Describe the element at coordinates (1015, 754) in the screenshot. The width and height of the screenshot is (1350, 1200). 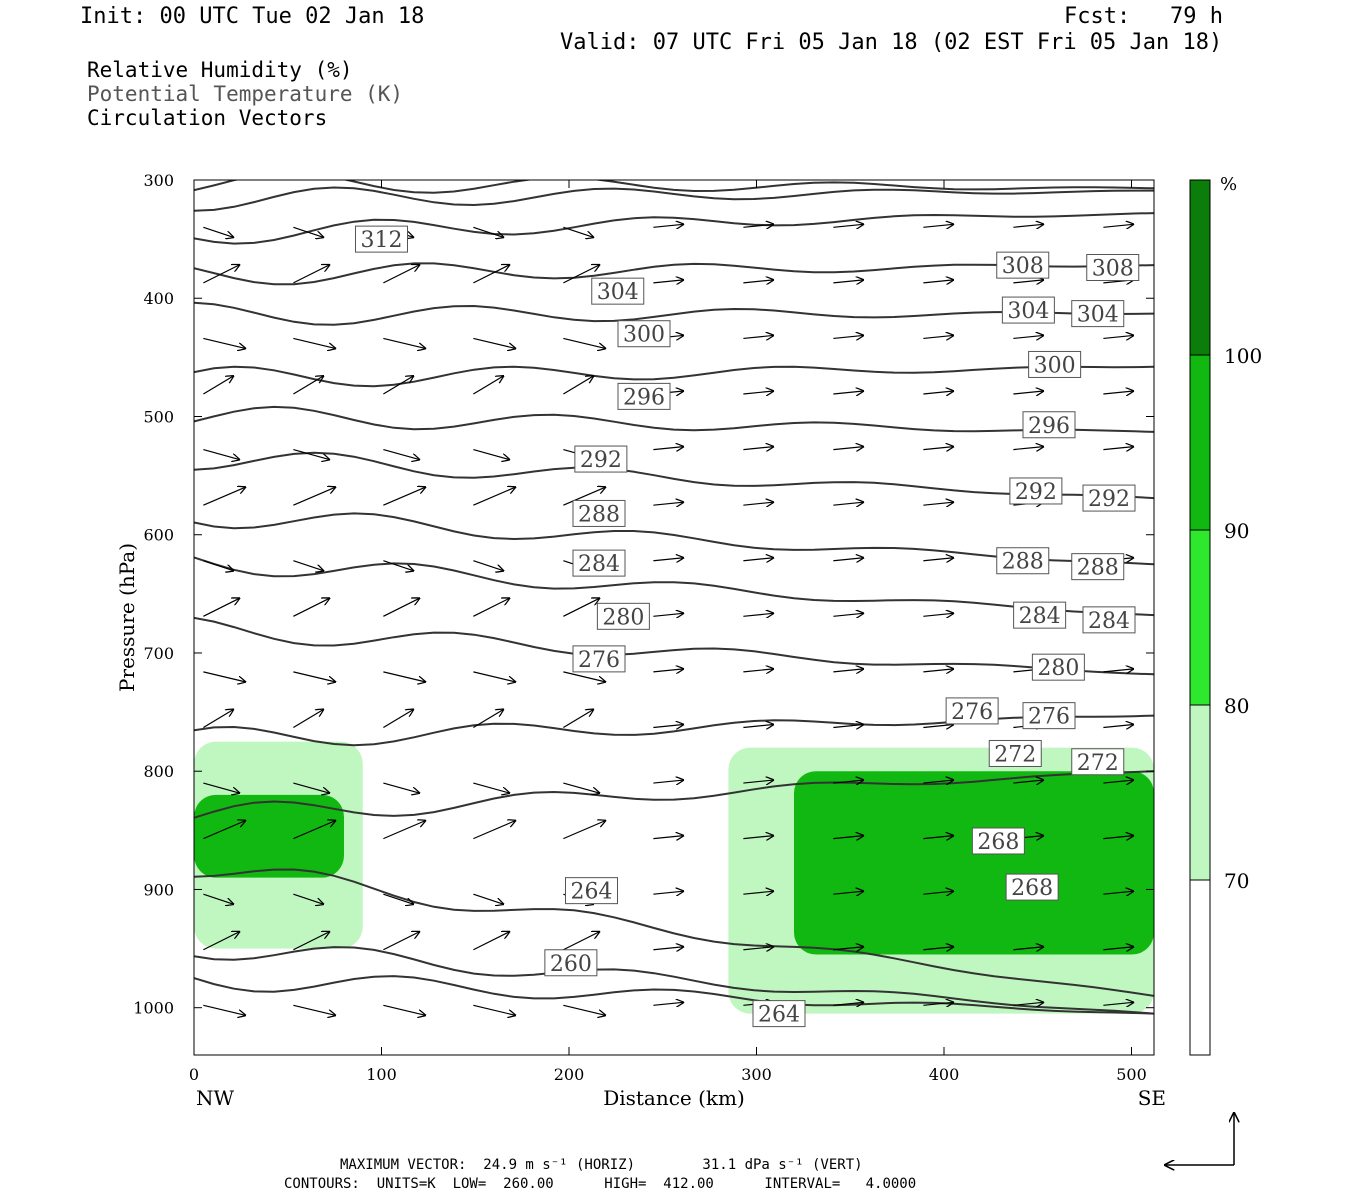
I see `svg-text: 272` at that location.